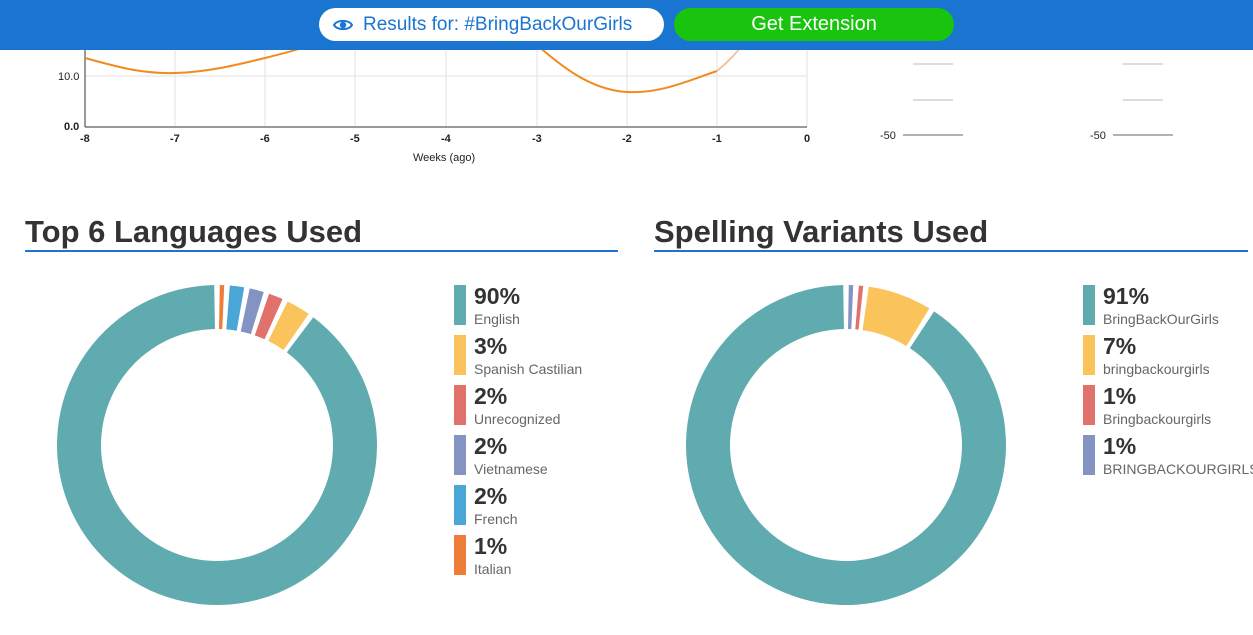 This screenshot has height=635, width=1253. Describe the element at coordinates (717, 139) in the screenshot. I see `x-tick-label: -1` at that location.